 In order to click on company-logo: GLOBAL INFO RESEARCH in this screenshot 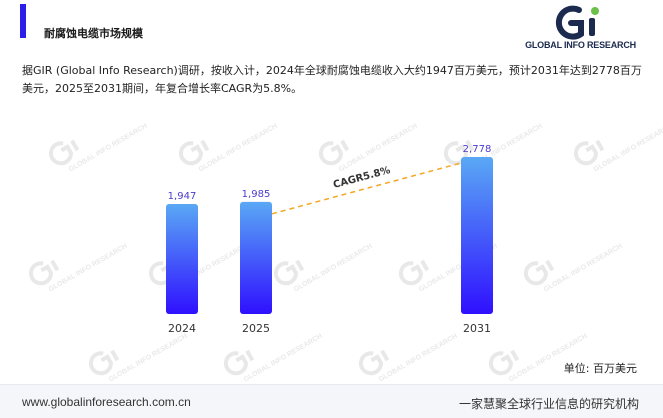, I will do `click(580, 28)`.